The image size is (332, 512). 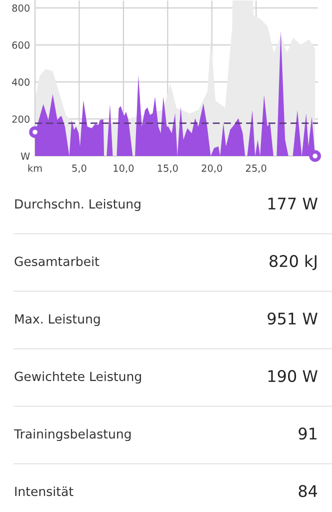 What do you see at coordinates (57, 261) in the screenshot?
I see `text: Gesamtarbeit` at bounding box center [57, 261].